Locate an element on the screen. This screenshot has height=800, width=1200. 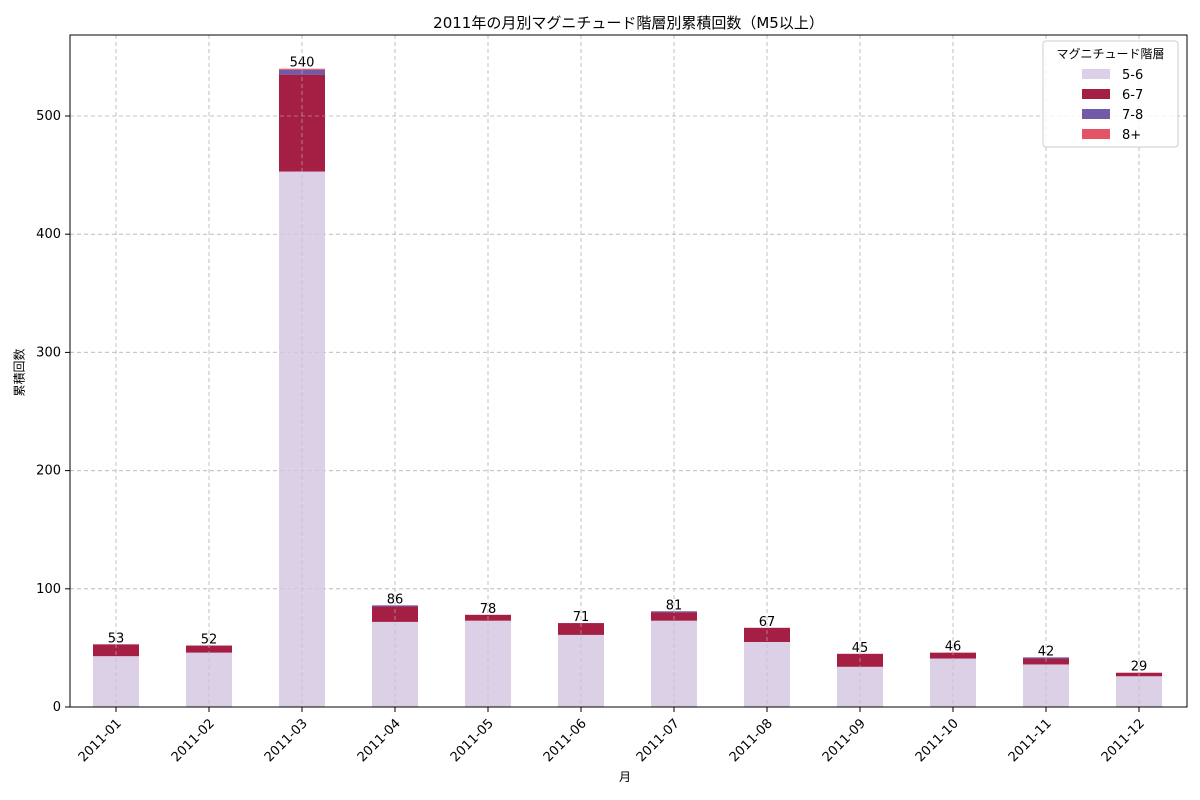
y-tick-label: 0 is located at coordinates (57, 707).